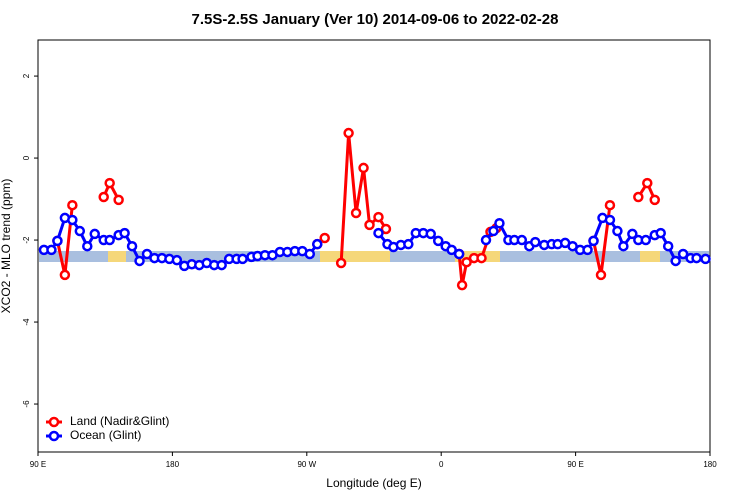 This screenshot has height=500, width=750. What do you see at coordinates (26, 404) in the screenshot?
I see `y-tick-label: -6` at bounding box center [26, 404].